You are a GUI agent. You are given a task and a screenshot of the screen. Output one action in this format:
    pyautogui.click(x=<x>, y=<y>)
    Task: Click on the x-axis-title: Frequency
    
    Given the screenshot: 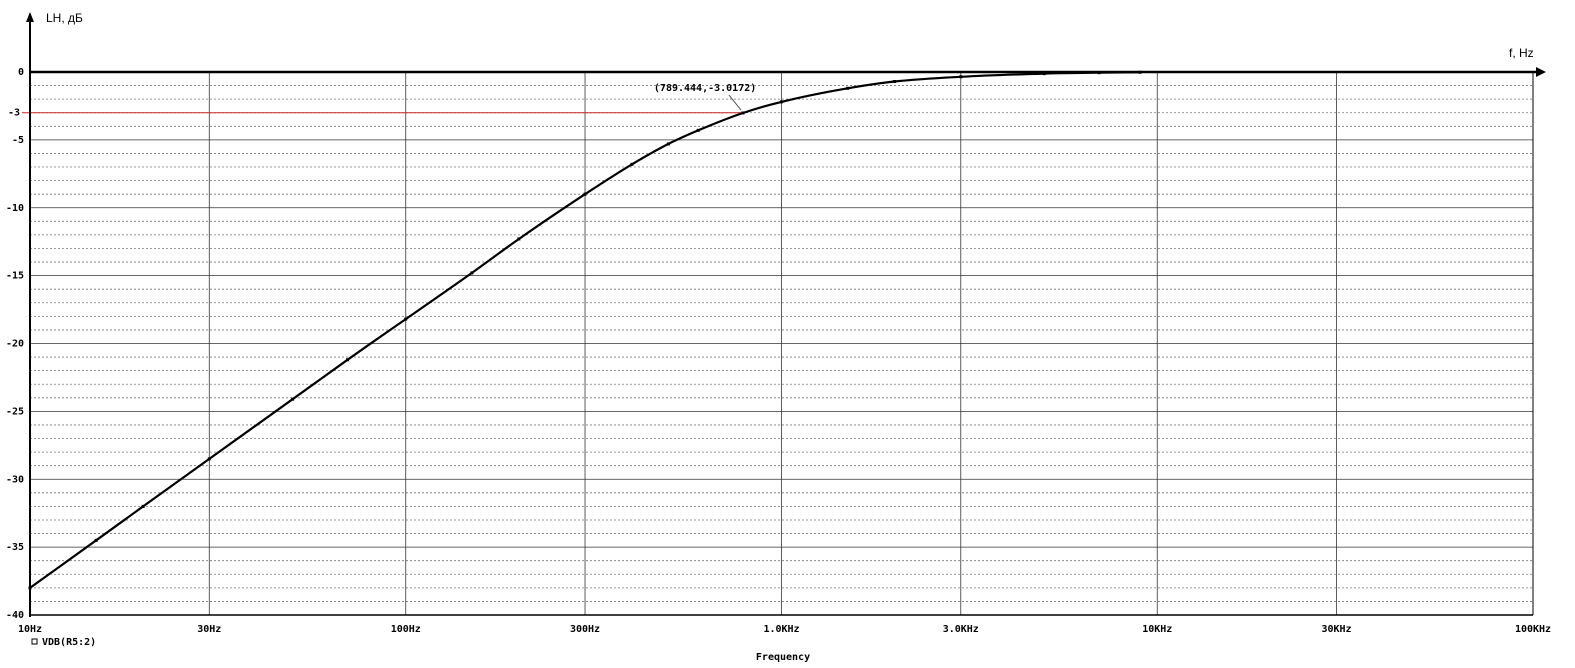 What is the action you would take?
    pyautogui.click(x=783, y=657)
    